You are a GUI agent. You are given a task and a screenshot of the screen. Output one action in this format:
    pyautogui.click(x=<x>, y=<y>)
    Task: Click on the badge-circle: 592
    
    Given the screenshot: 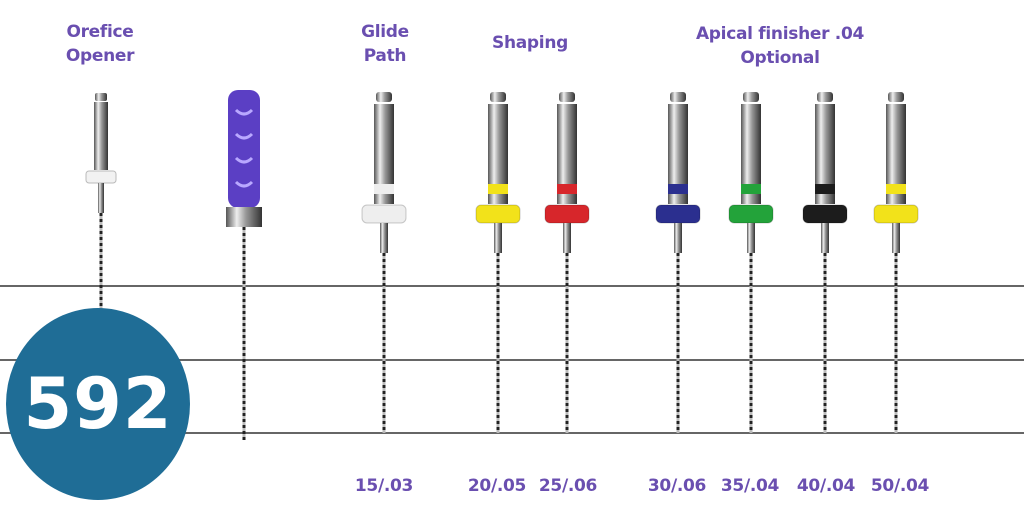 What is the action you would take?
    pyautogui.click(x=98, y=404)
    